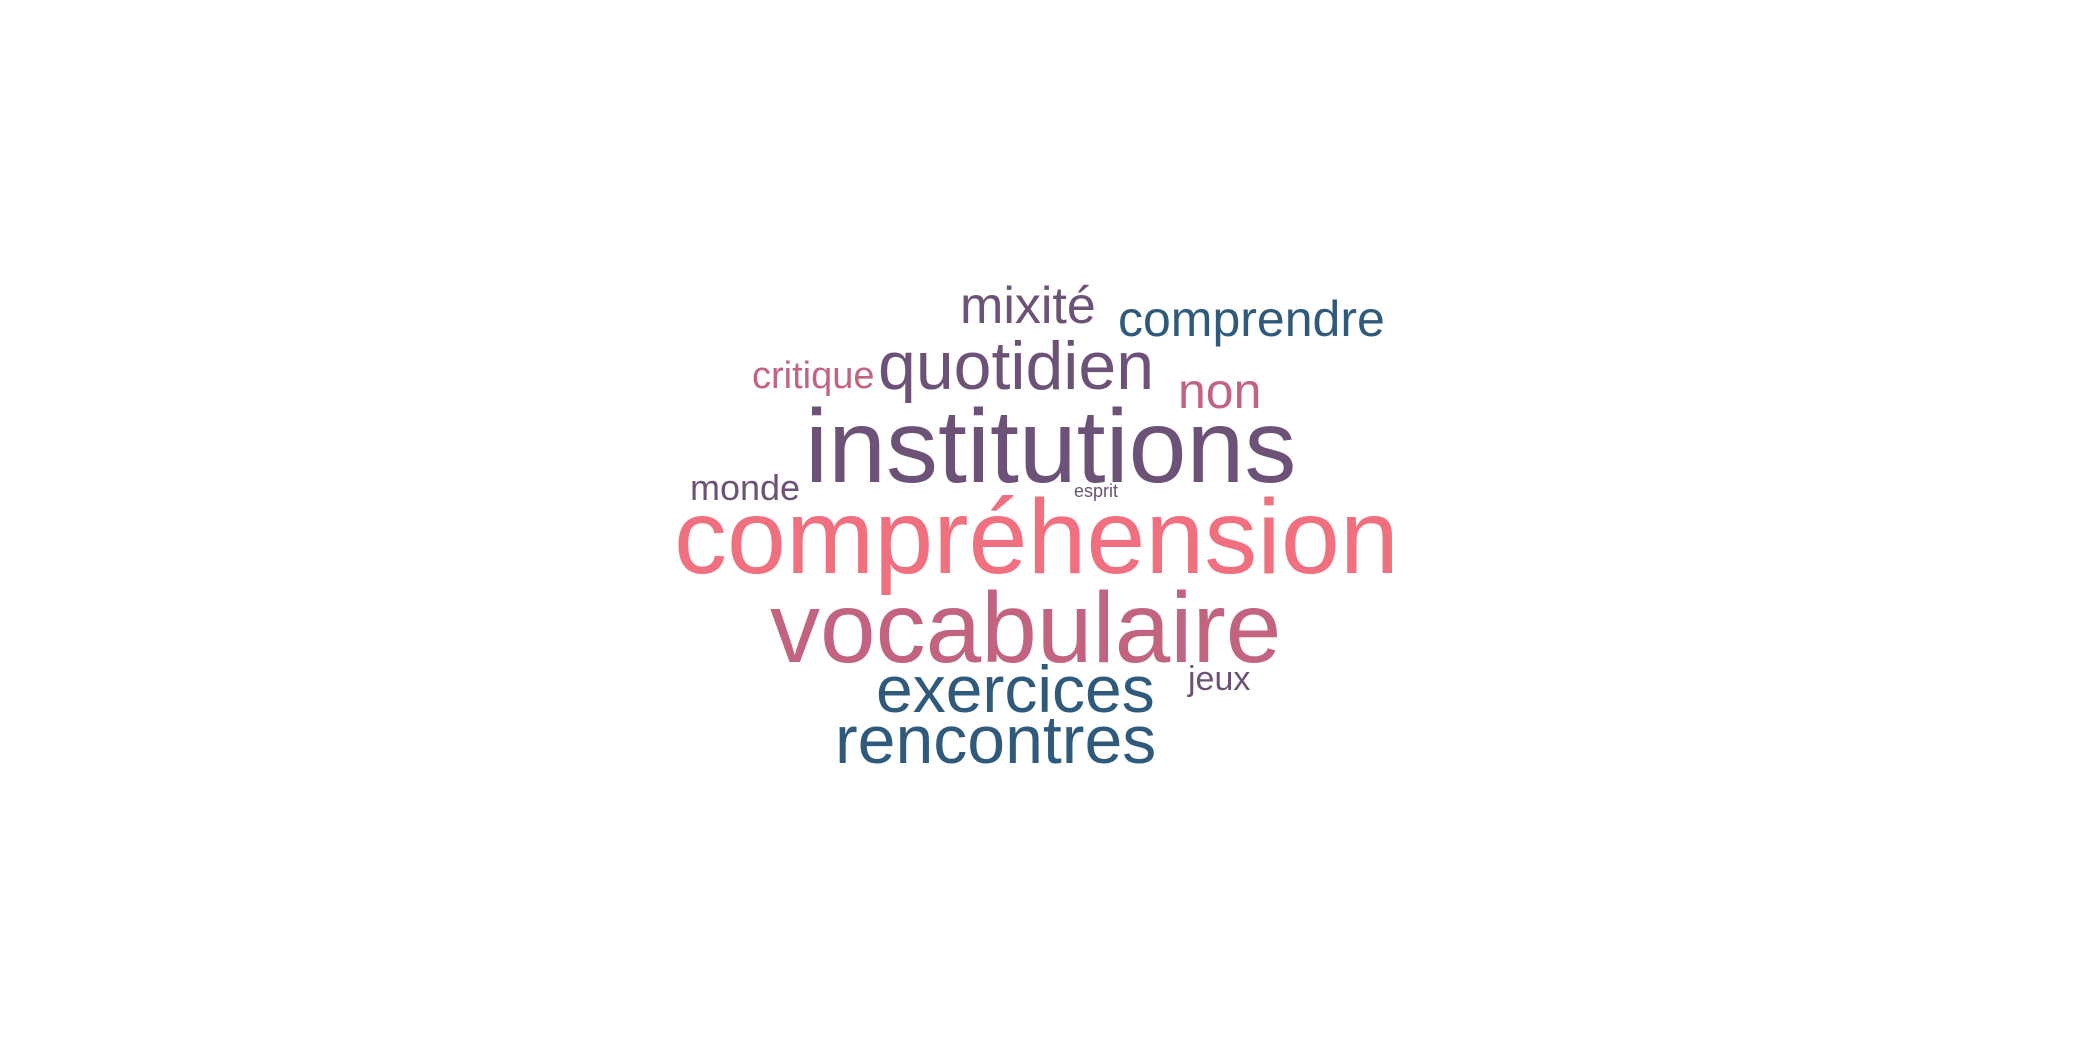 This screenshot has height=1044, width=2088. What do you see at coordinates (1015, 689) in the screenshot?
I see `word-exercices: exercices` at bounding box center [1015, 689].